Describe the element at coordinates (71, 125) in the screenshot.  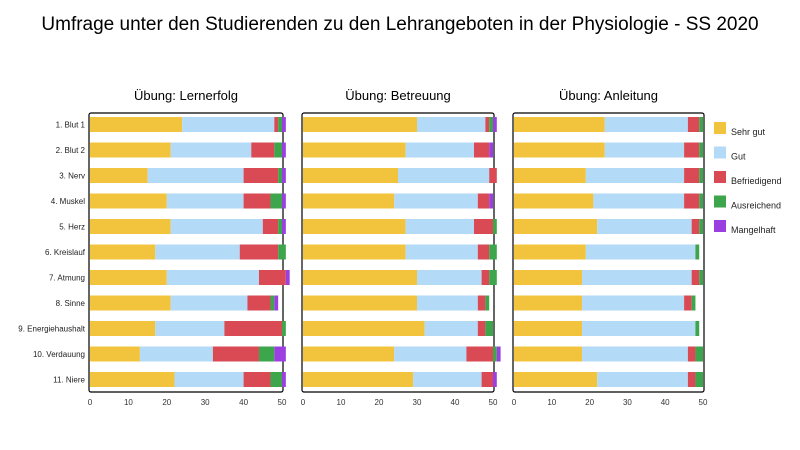
I see `category-label: 1. Blut 1` at that location.